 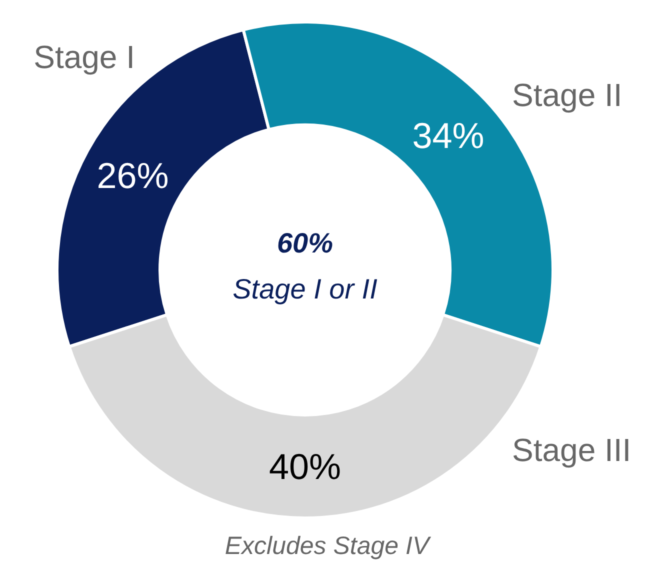 What do you see at coordinates (305, 466) in the screenshot?
I see `data-label: 40%` at bounding box center [305, 466].